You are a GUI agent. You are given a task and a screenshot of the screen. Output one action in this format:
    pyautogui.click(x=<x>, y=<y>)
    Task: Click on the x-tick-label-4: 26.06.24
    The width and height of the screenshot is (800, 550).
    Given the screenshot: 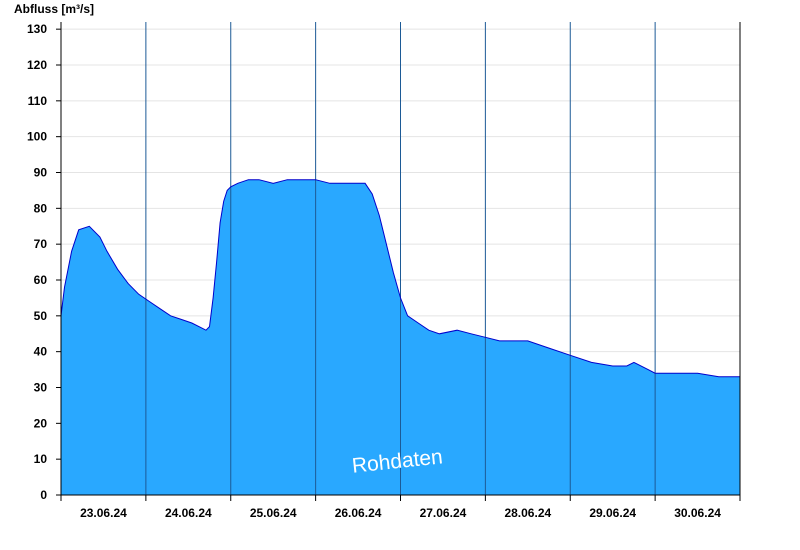 What is the action you would take?
    pyautogui.click(x=358, y=513)
    